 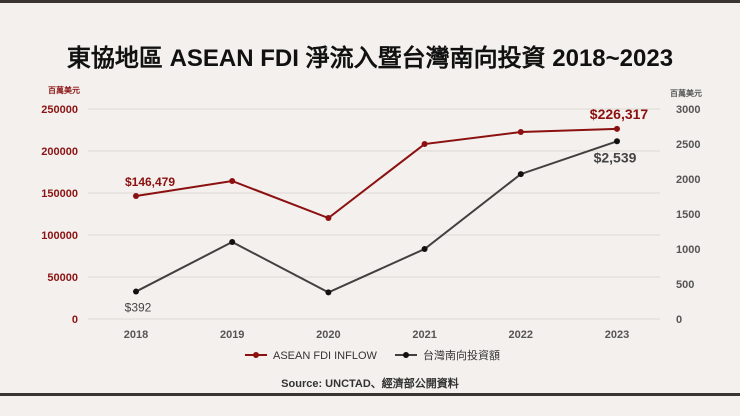 I want to click on left-tick-label: 200000, so click(x=59, y=152).